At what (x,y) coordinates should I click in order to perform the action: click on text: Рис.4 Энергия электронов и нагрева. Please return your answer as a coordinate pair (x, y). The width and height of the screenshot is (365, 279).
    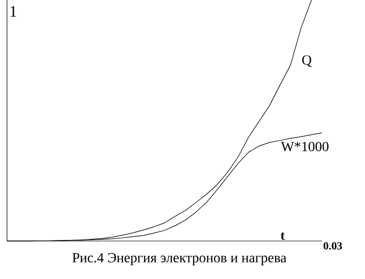
    Looking at the image, I should click on (179, 259).